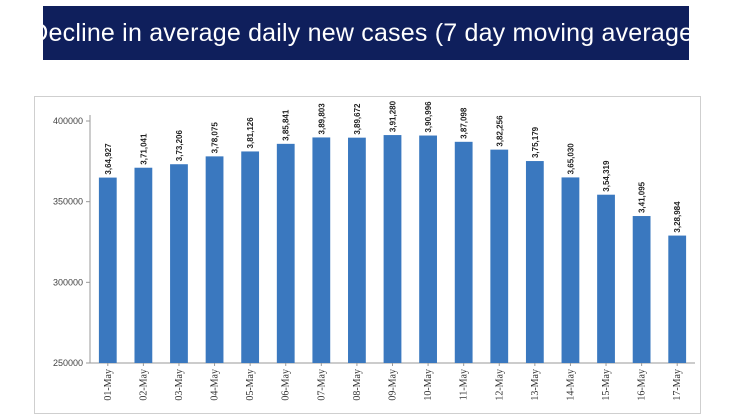  I want to click on data-label: 3,64,927, so click(108, 159).